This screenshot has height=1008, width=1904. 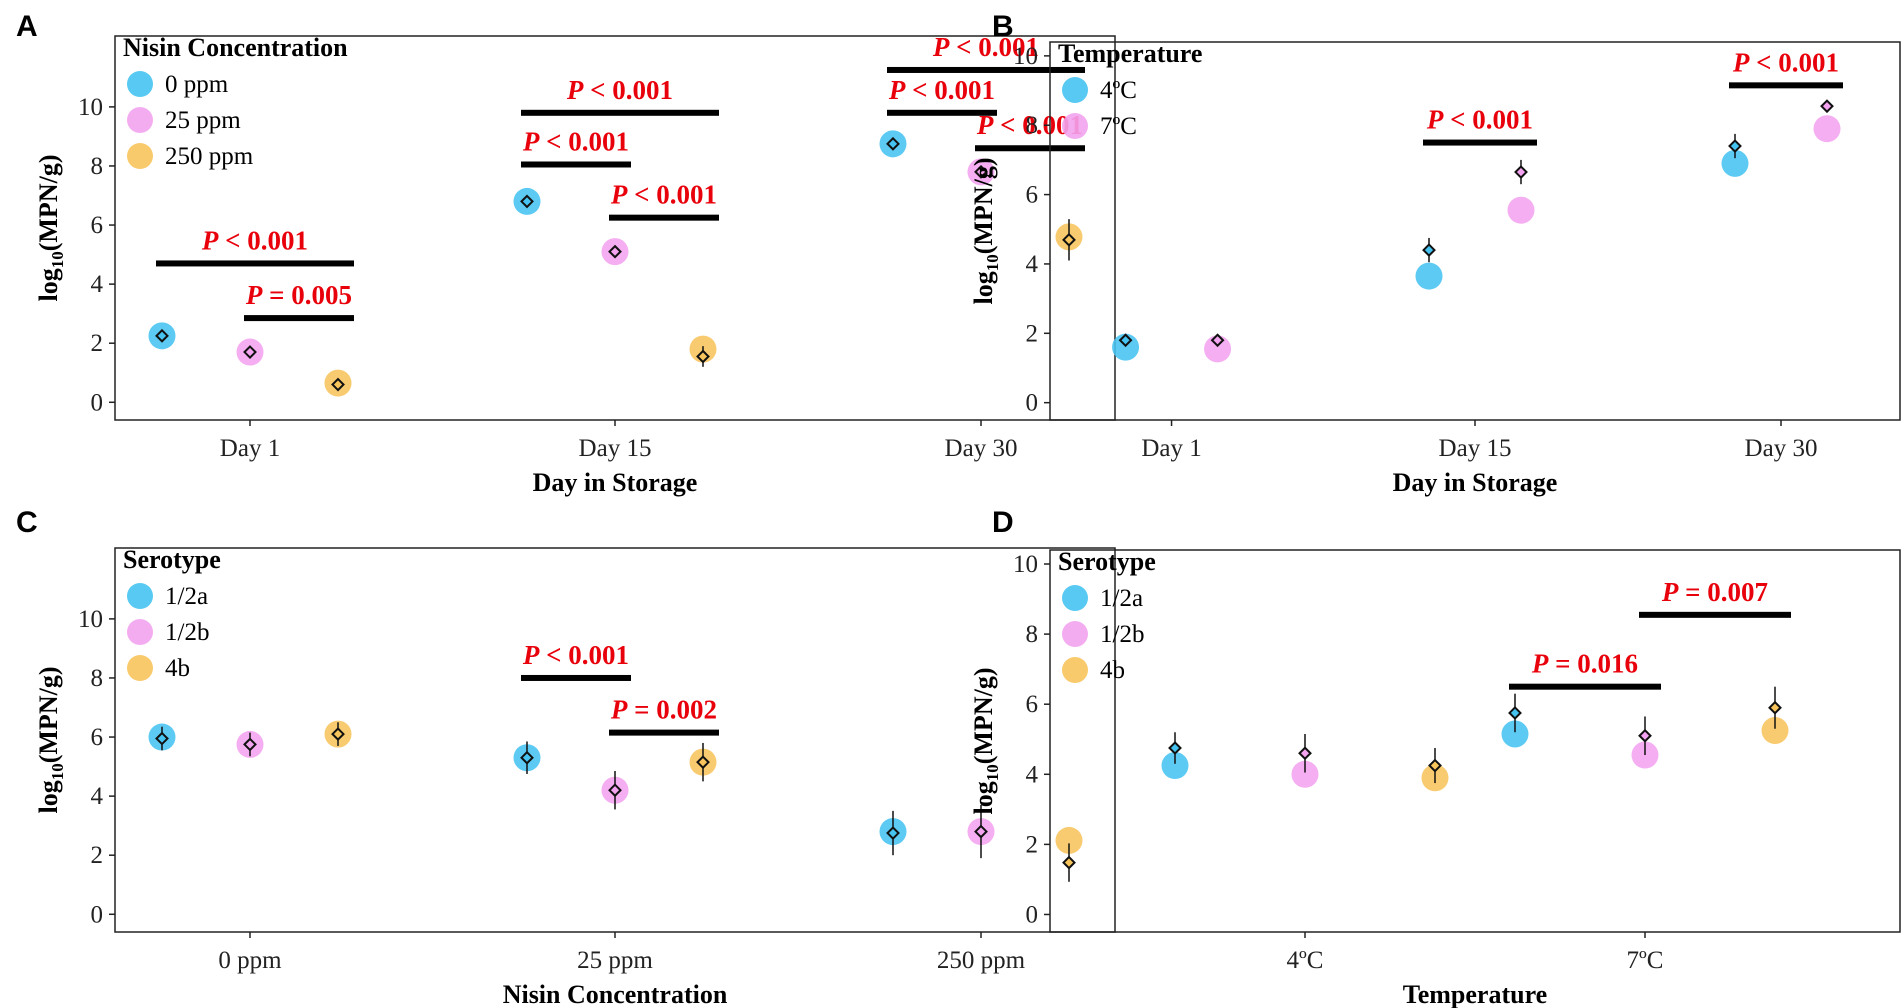 What do you see at coordinates (250, 960) in the screenshot?
I see `x-tick-label: 0 ppm` at bounding box center [250, 960].